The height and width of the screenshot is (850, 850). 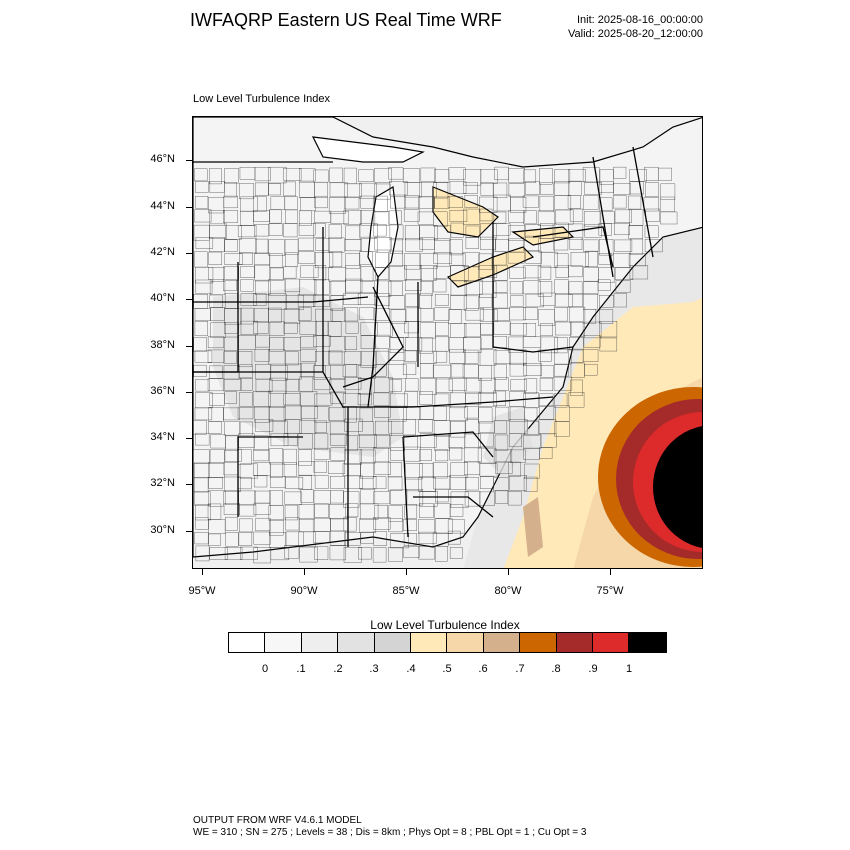 What do you see at coordinates (162, 159) in the screenshot?
I see `lat-label: 46°N` at bounding box center [162, 159].